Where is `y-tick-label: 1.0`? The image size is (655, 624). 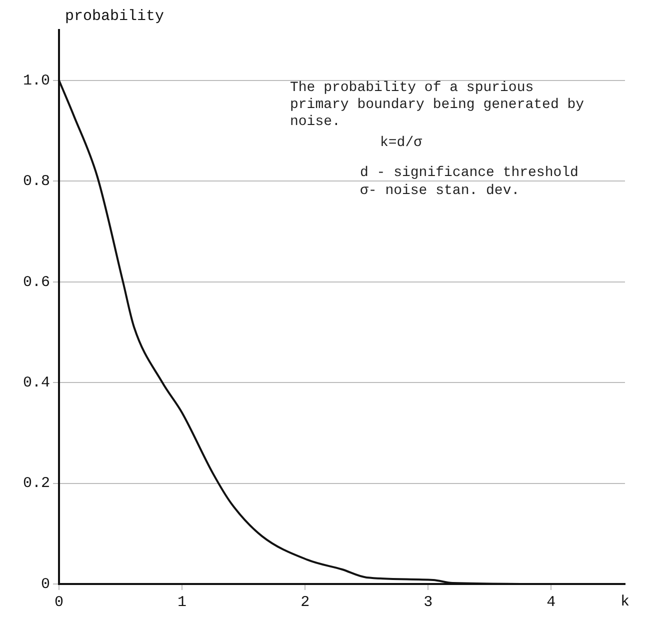 y-tick-label: 1.0 is located at coordinates (36, 81).